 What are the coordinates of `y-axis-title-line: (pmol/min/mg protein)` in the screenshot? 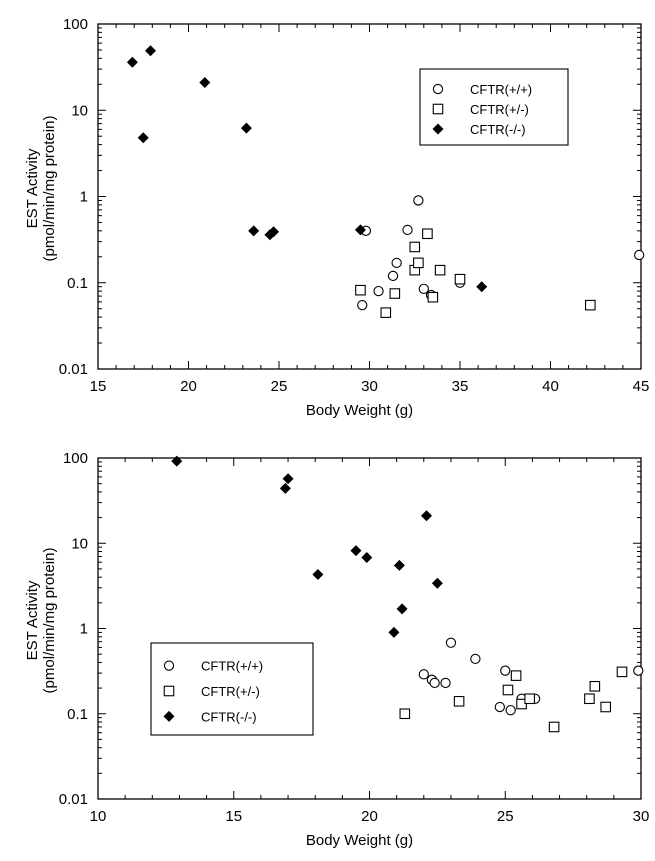 It's located at (49, 621).